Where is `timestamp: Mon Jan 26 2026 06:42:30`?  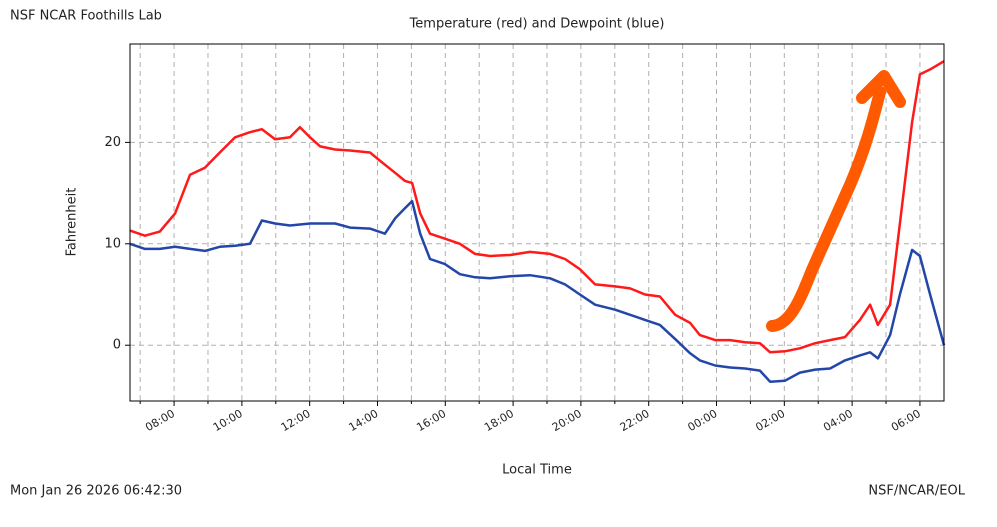
timestamp: Mon Jan 26 2026 06:42:30 is located at coordinates (96, 491).